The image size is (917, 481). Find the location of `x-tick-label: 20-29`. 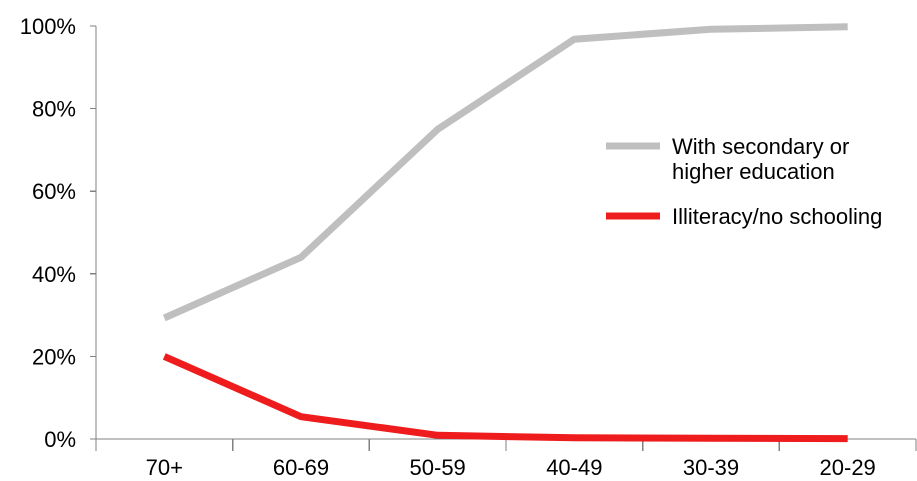

x-tick-label: 20-29 is located at coordinates (848, 467).